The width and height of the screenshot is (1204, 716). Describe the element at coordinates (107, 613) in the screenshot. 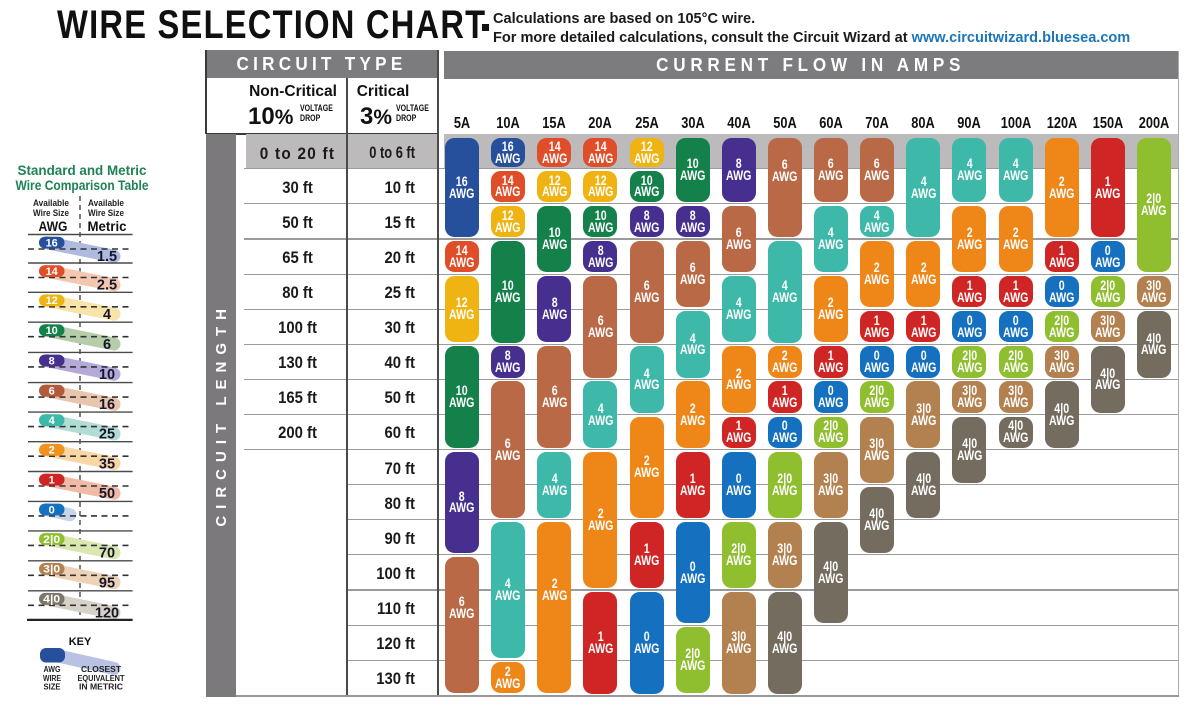

I see `svg-text: 120` at that location.